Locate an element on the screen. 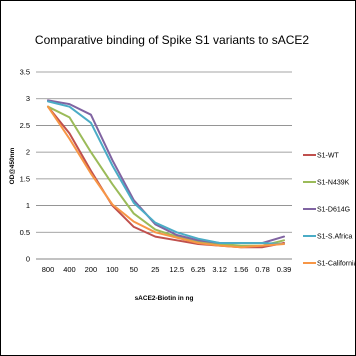 The image size is (356, 356). legend-label: S1-WT is located at coordinates (328, 156).